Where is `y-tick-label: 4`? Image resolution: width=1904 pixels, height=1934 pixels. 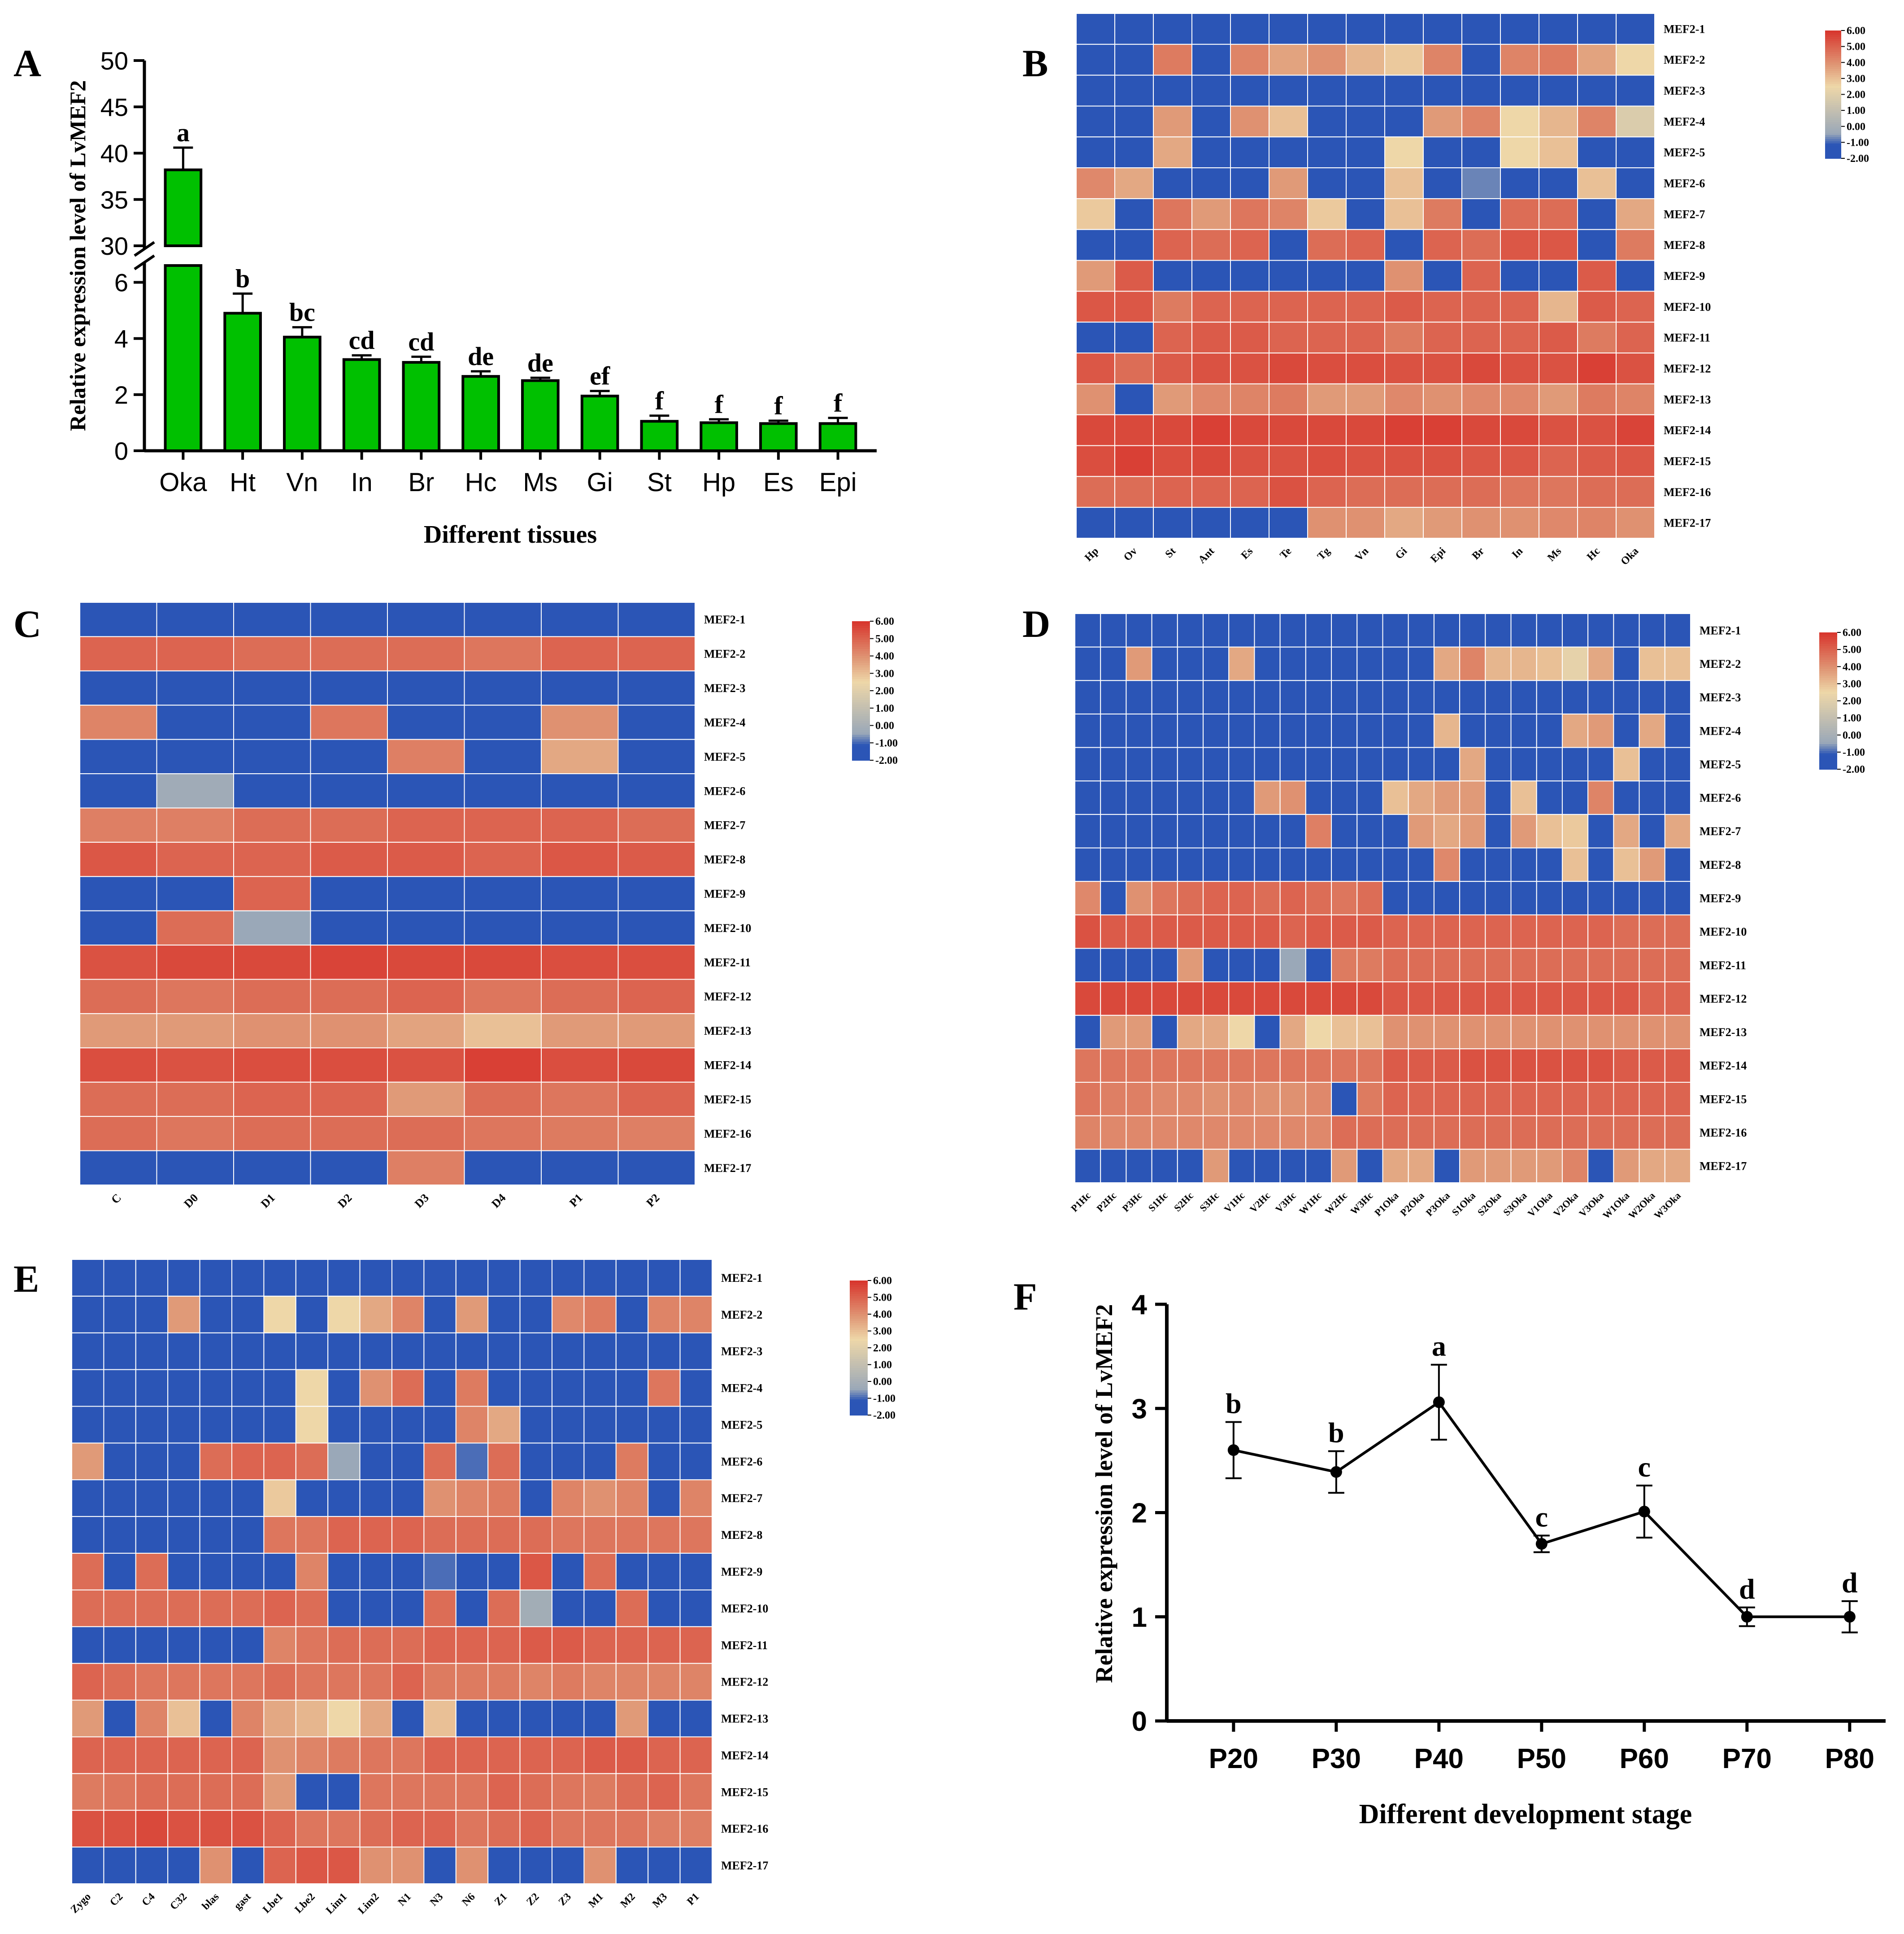
y-tick-label: 4 is located at coordinates (121, 339).